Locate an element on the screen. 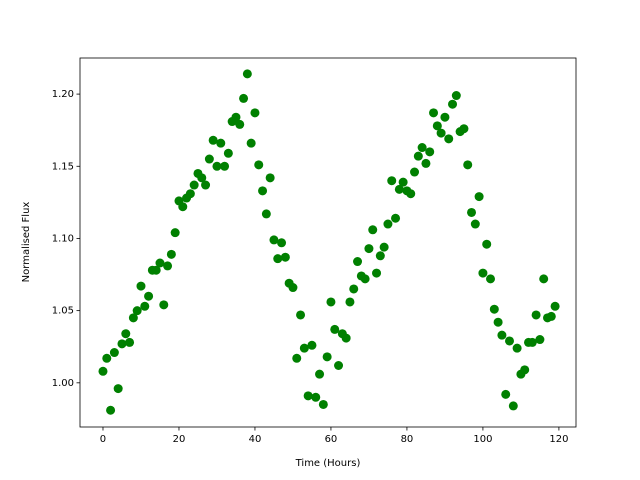 This screenshot has width=640, height=480. x-tick-label: 80 is located at coordinates (407, 439).